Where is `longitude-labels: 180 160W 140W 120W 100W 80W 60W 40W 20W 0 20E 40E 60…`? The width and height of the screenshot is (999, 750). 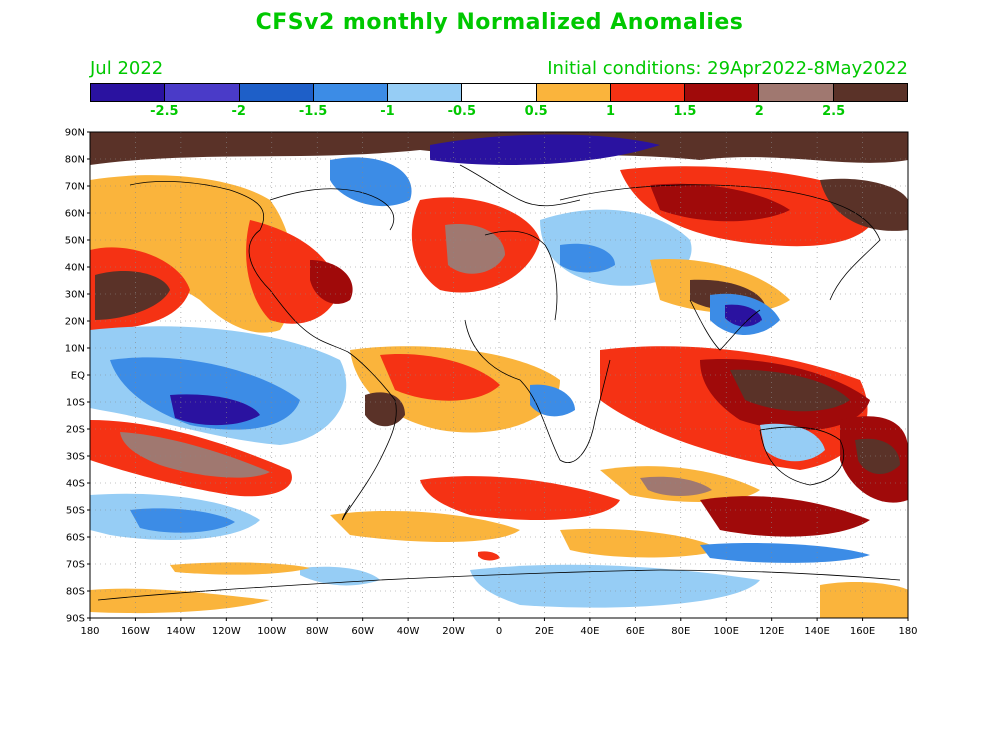 longitude-labels: 180 160W 140W 120W 100W 80W 60W 40W 20W 0 20E 40E 60… is located at coordinates (499, 627).